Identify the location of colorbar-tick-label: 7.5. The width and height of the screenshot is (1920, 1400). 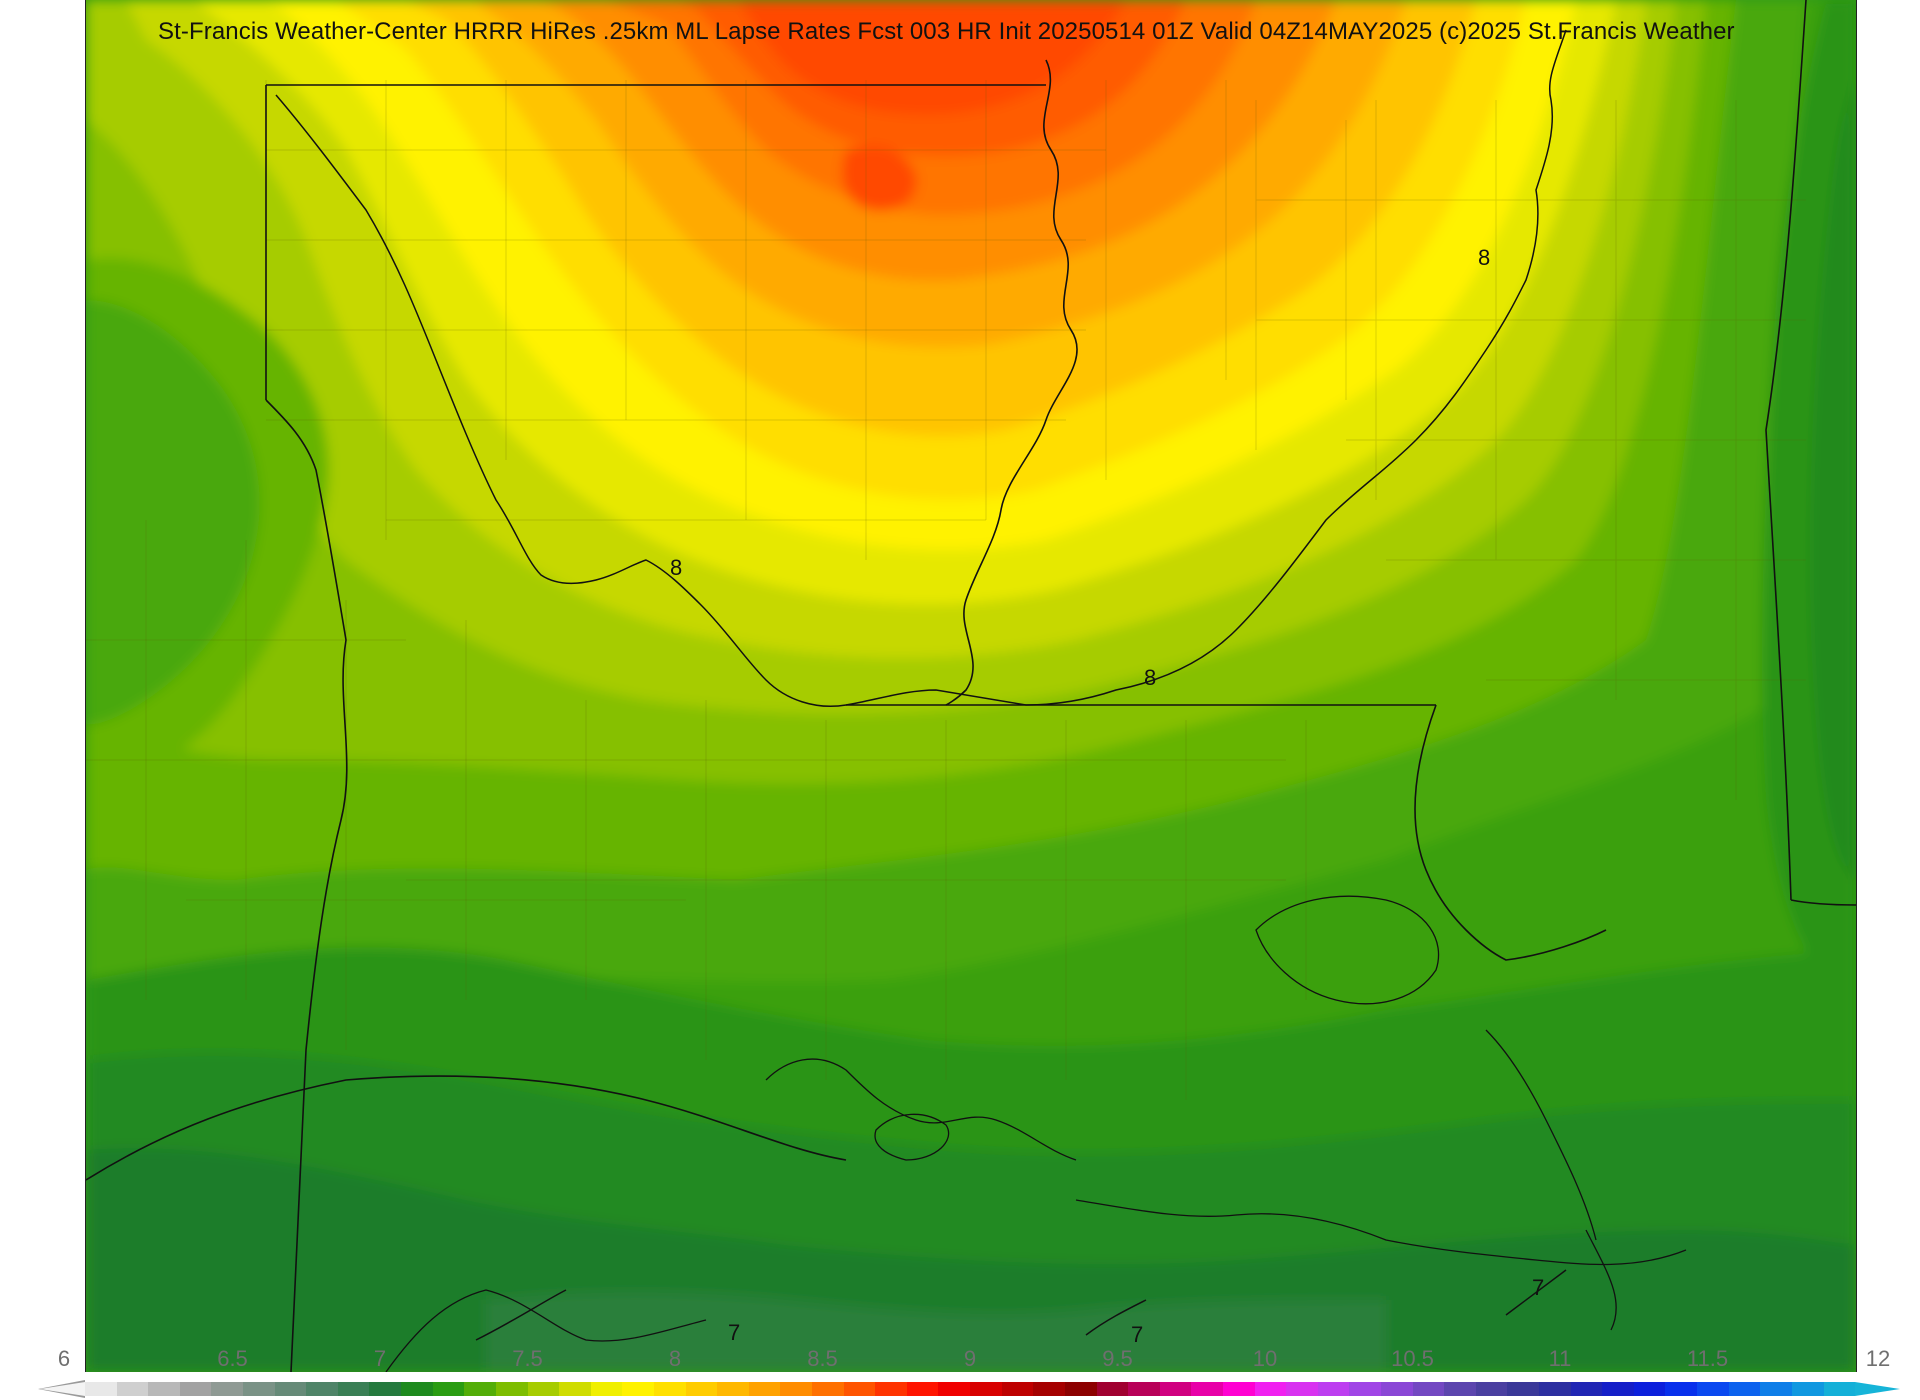
(527, 1358).